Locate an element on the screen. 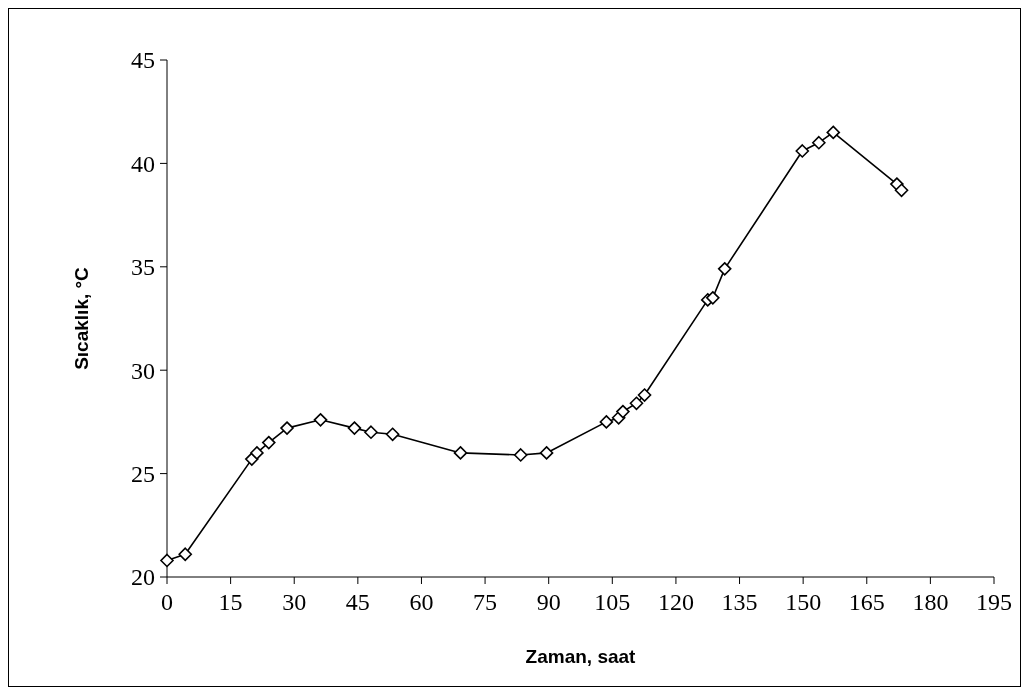 The height and width of the screenshot is (695, 1029). y-tick-label: 40 is located at coordinates (143, 163).